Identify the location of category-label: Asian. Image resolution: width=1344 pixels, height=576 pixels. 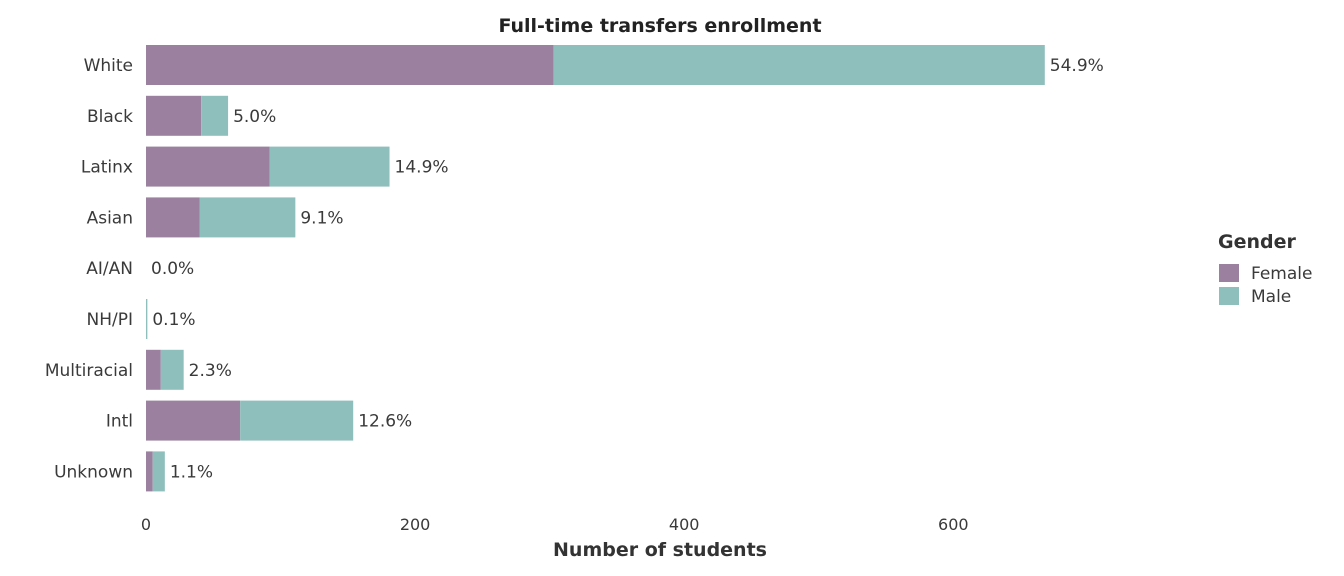
(110, 218).